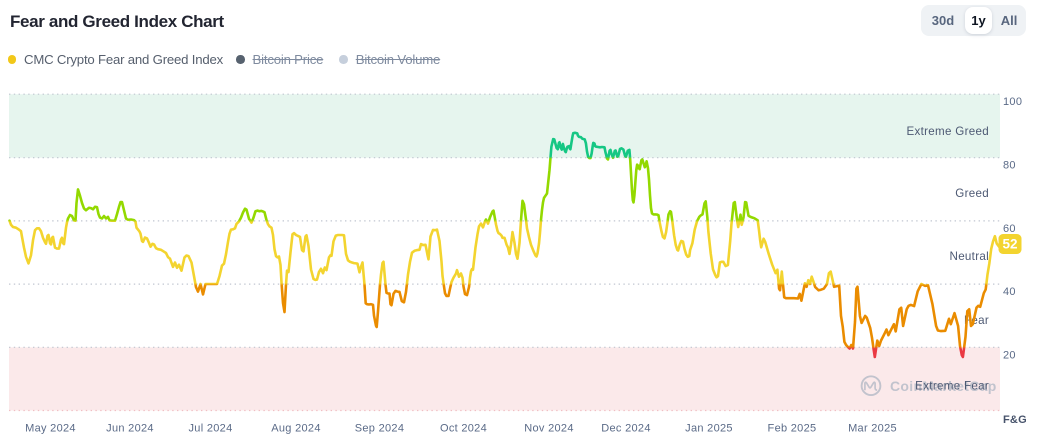  What do you see at coordinates (792, 429) in the screenshot?
I see `svg-text: Feb 2025` at bounding box center [792, 429].